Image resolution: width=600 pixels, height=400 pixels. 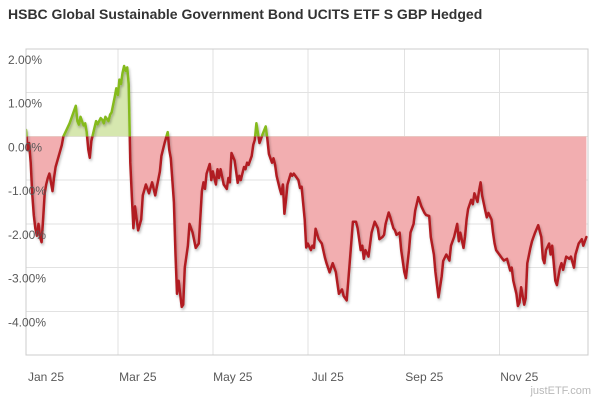 I want to click on x-axis-tick-label: Jan 25, so click(x=46, y=377).